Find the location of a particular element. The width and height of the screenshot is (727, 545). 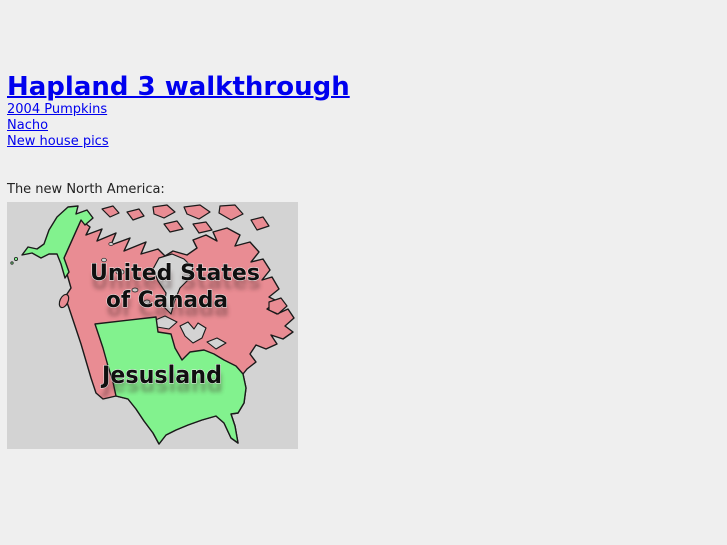

map-label-shadow: Jesusland is located at coordinates (162, 384).